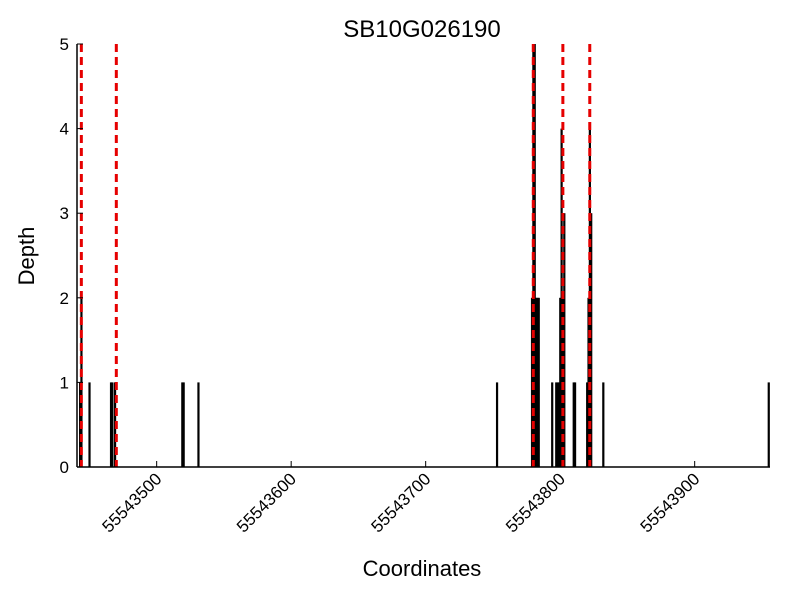 This screenshot has width=800, height=600. Describe the element at coordinates (64, 129) in the screenshot. I see `y-tick-label: 4` at that location.